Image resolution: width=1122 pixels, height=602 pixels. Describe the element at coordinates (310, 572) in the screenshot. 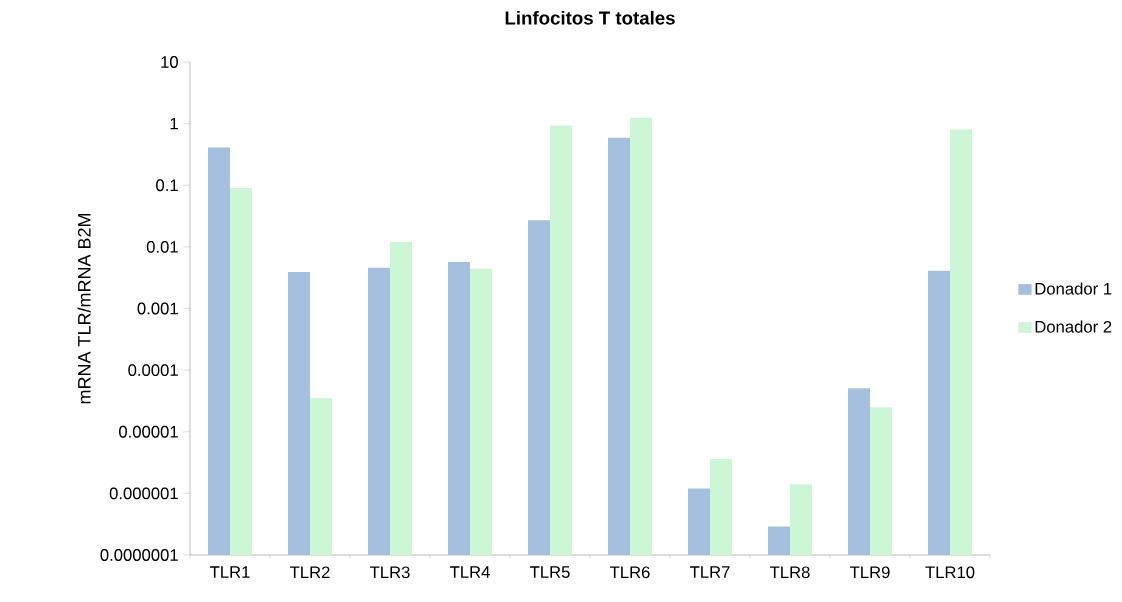

I see `x-tick-label: TLR2` at that location.